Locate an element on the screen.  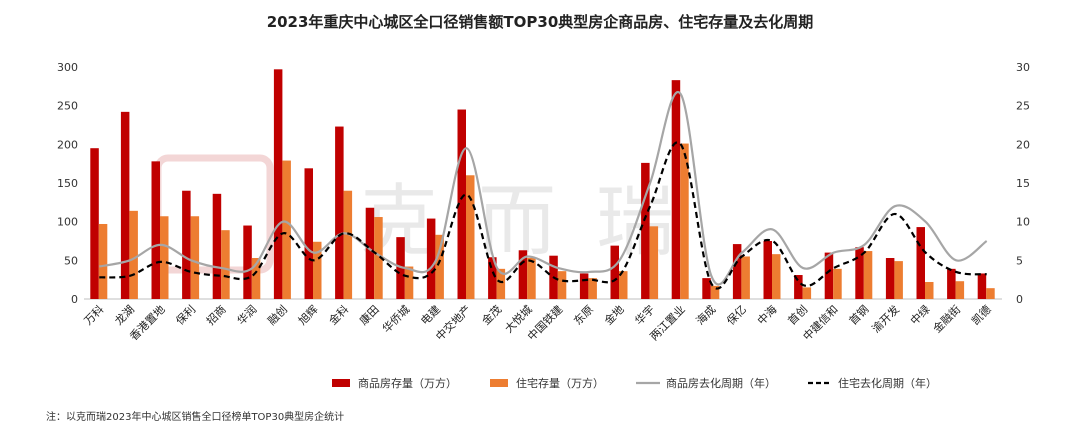
category-label: 龙湖 is located at coordinates (124, 315).